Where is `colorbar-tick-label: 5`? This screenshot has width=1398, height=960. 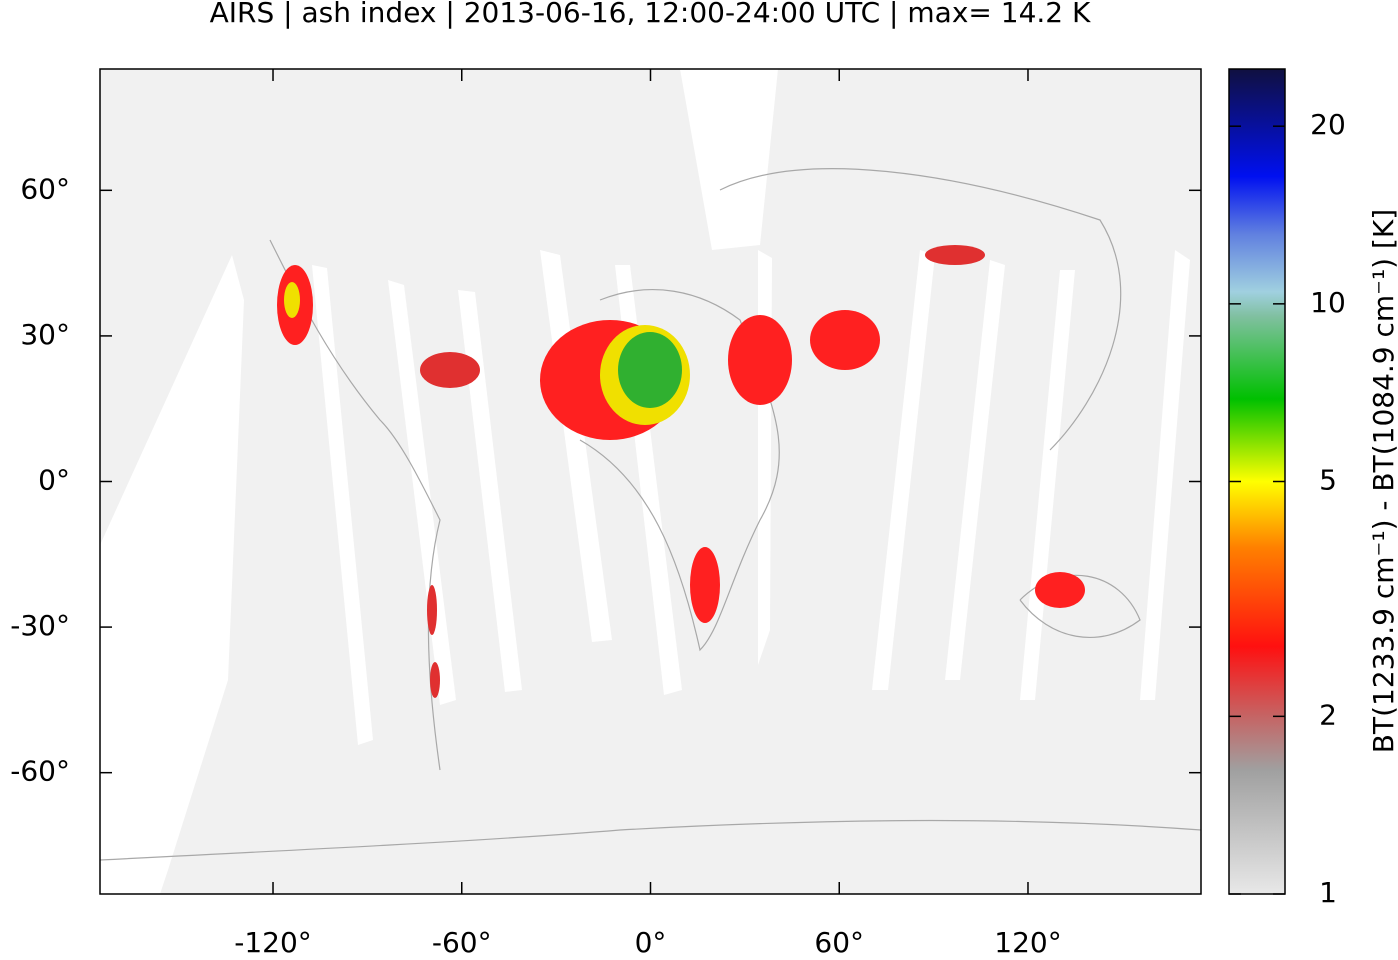
colorbar-tick-label: 5 is located at coordinates (1328, 480).